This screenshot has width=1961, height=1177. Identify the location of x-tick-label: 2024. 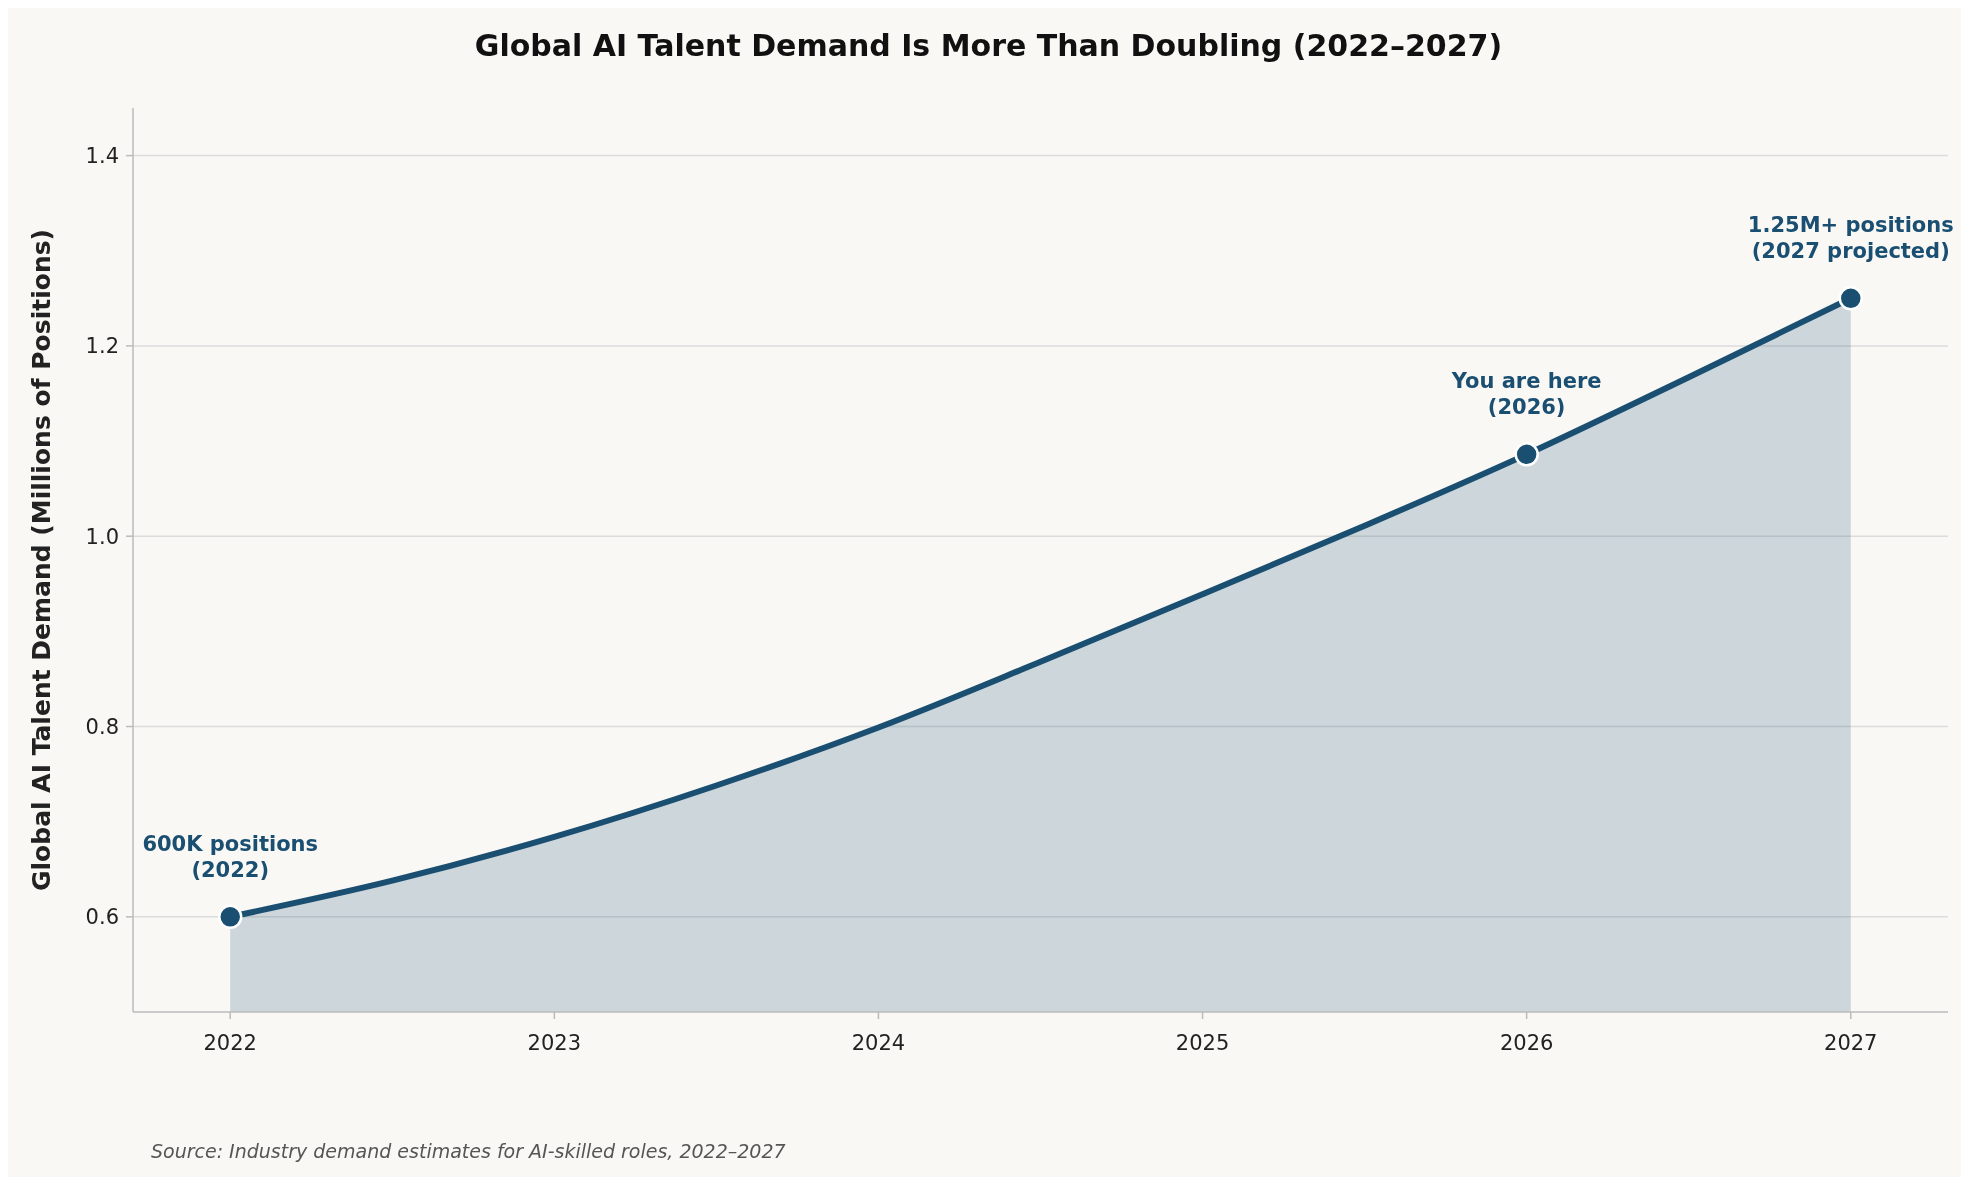
(878, 1043).